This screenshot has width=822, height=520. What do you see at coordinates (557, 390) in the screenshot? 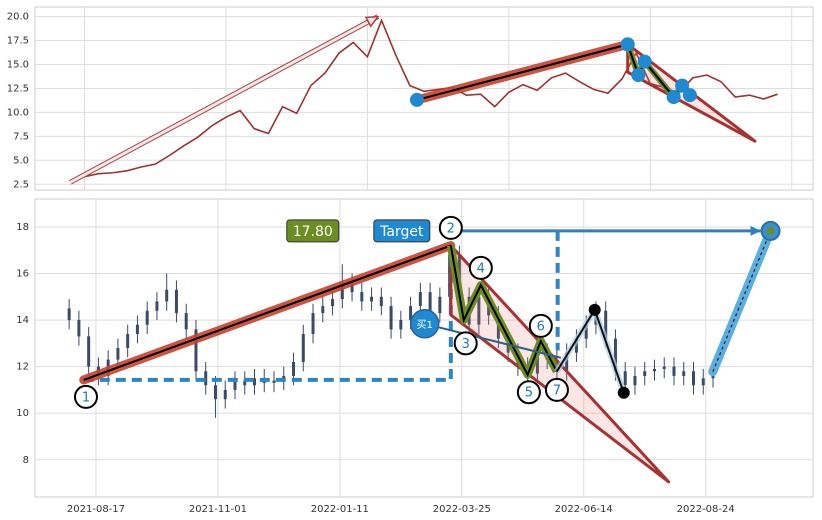
I see `point-label: 7` at bounding box center [557, 390].